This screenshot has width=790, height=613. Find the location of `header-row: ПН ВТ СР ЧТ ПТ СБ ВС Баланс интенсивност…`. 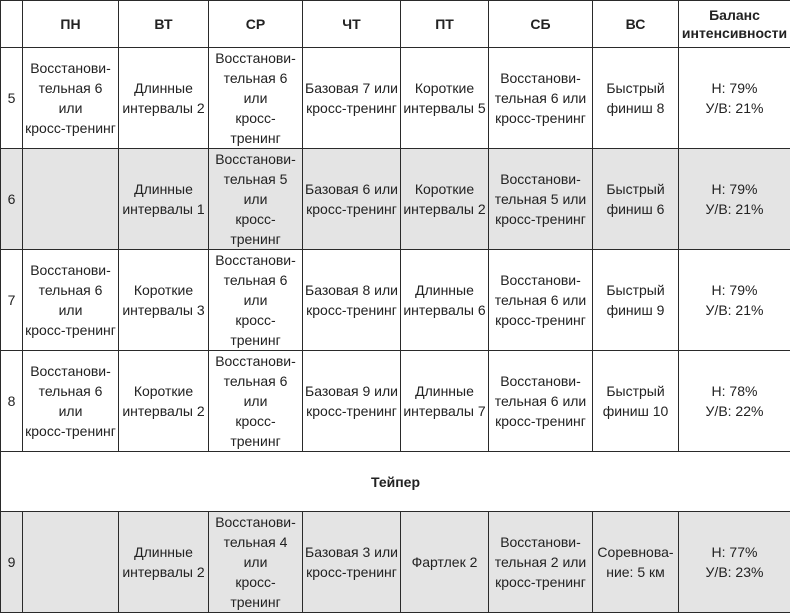

header-row: ПН ВТ СР ЧТ ПТ СБ ВС Баланс интенсивност… is located at coordinates (395, 24).